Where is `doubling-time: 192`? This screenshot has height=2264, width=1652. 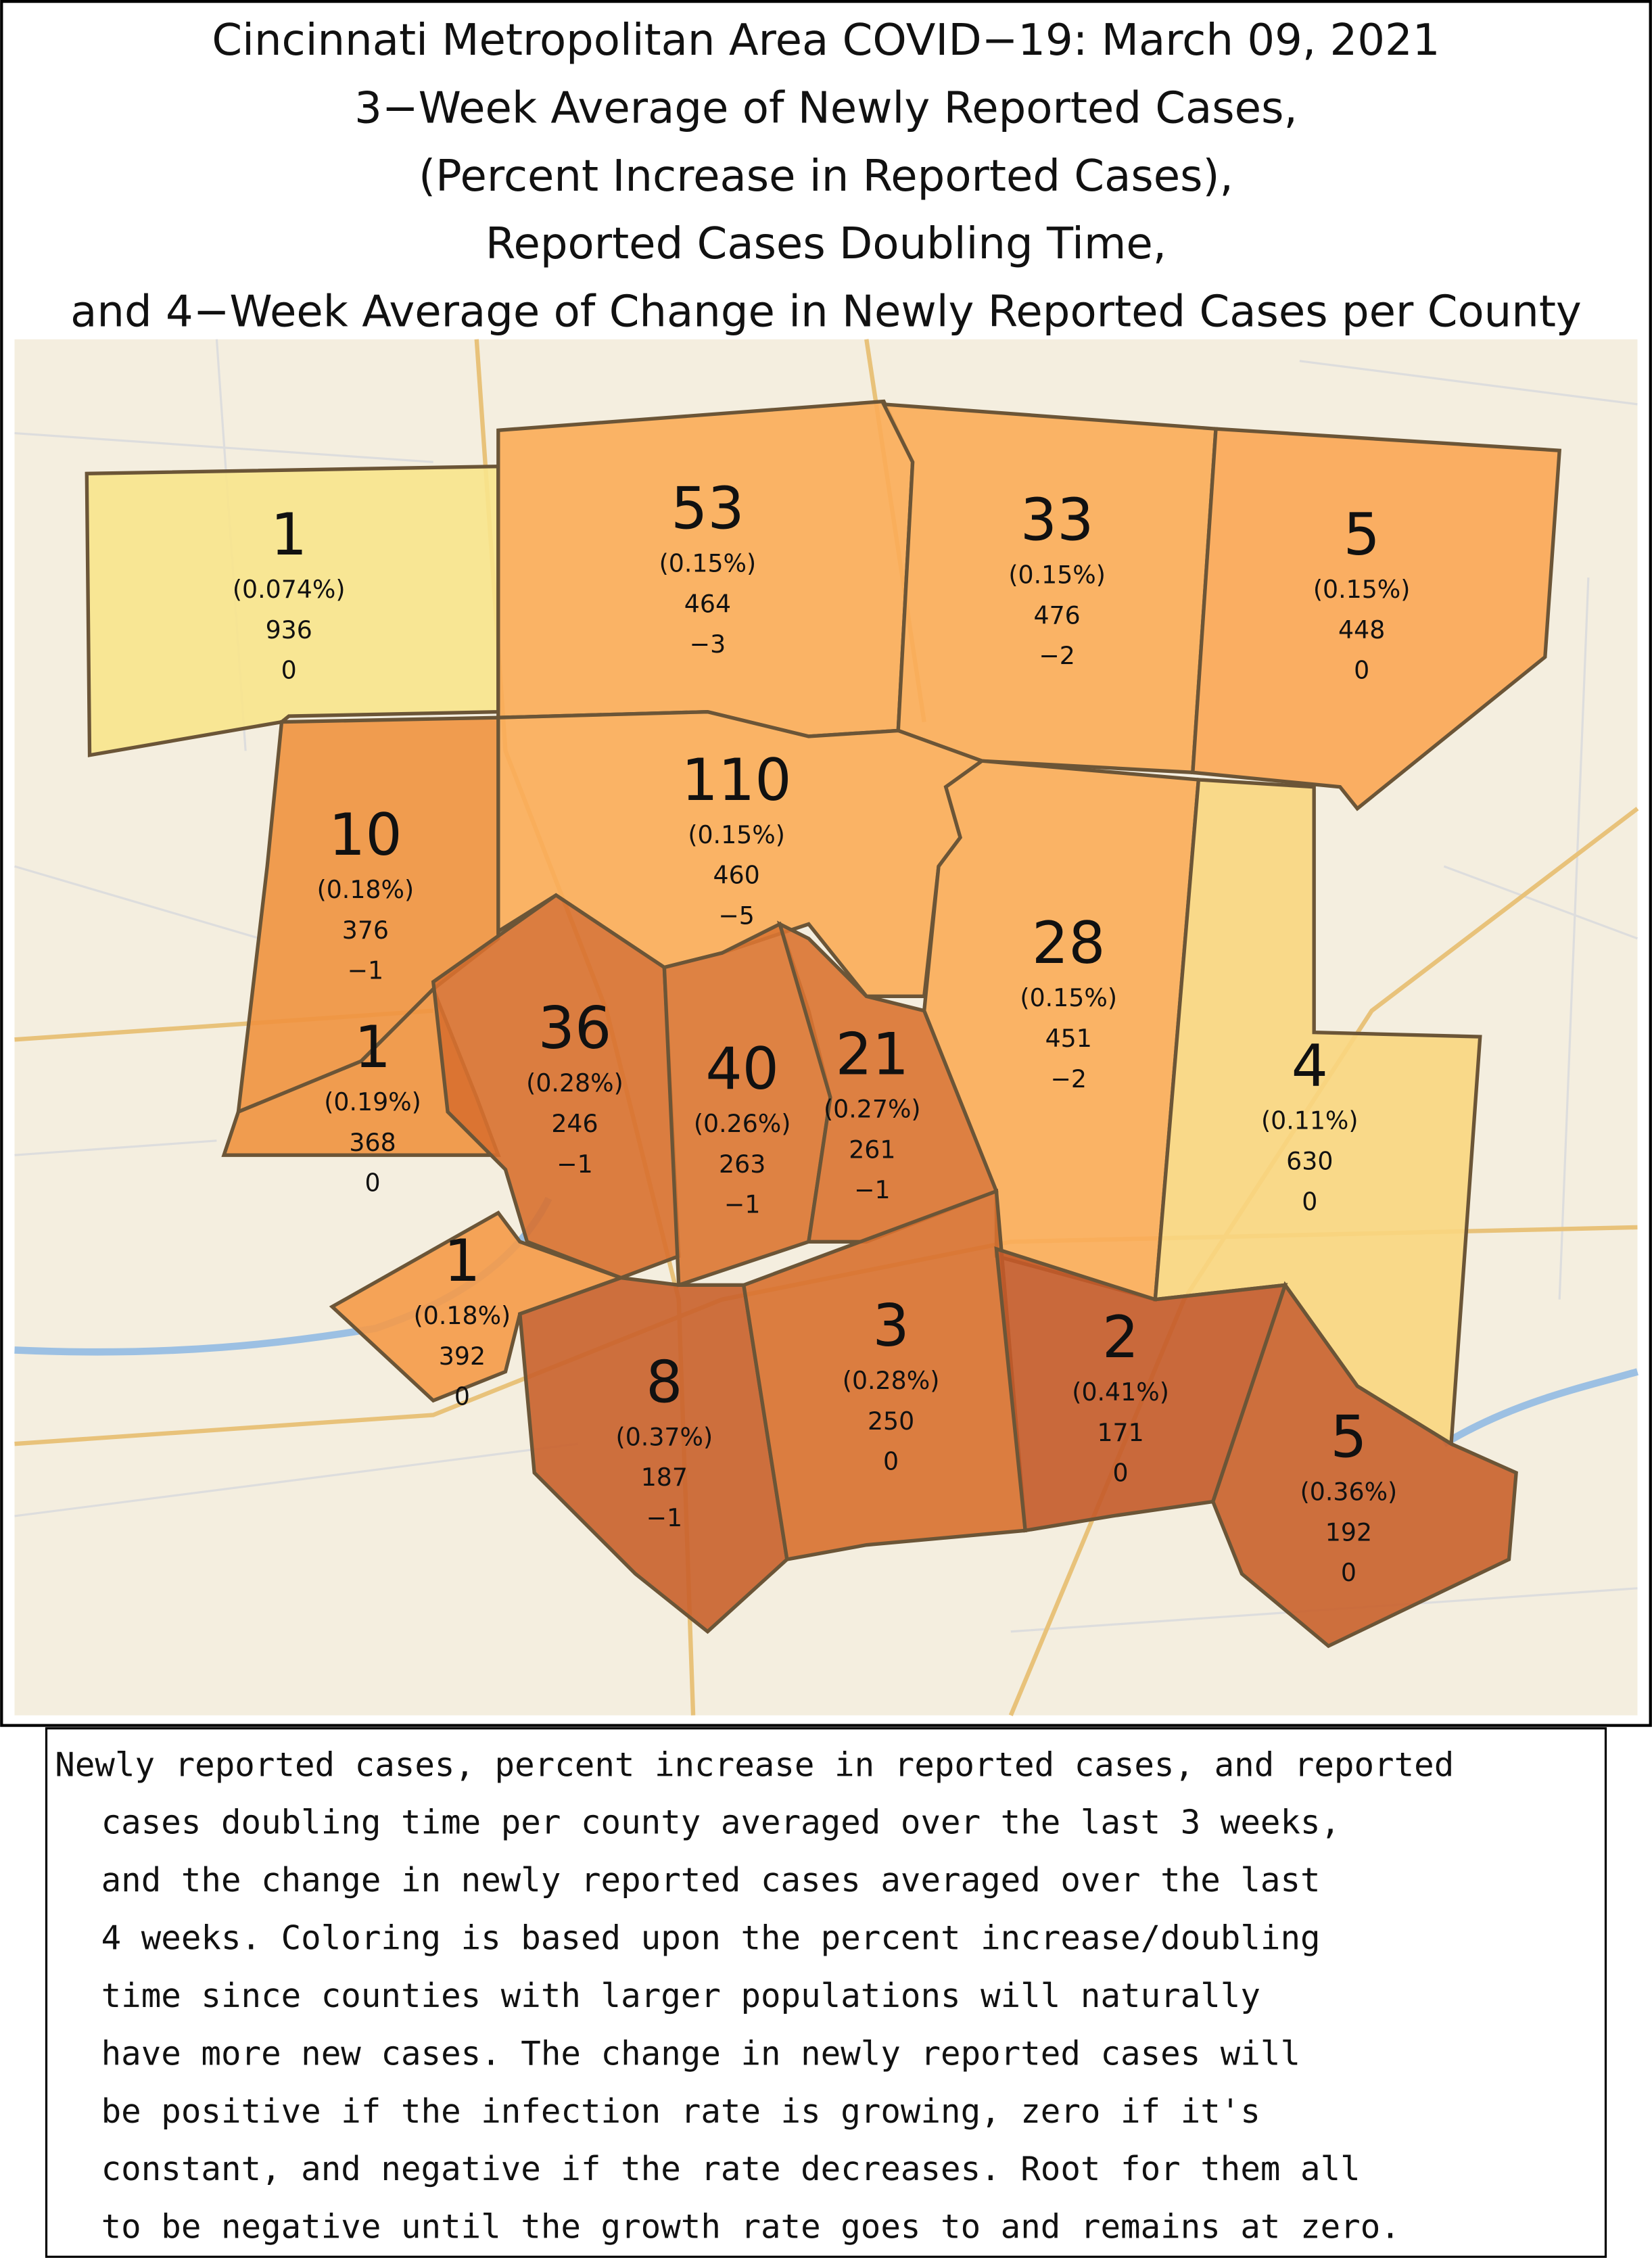 doubling-time: 192 is located at coordinates (1348, 1532).